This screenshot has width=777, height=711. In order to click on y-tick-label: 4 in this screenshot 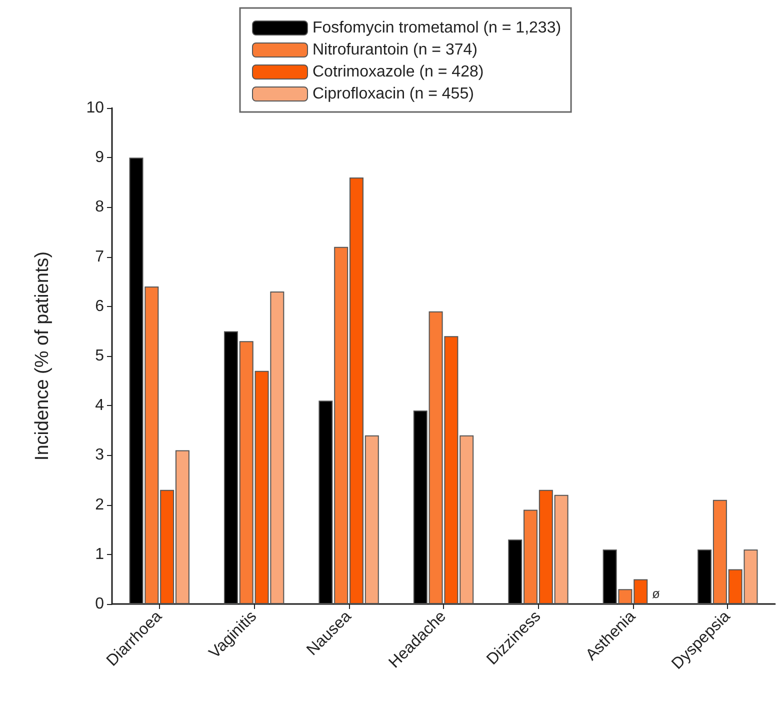, I will do `click(99, 405)`.